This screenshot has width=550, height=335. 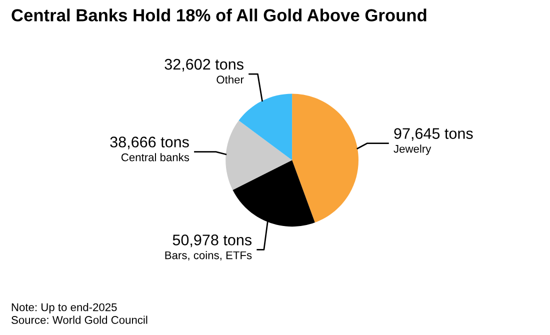 What do you see at coordinates (433, 134) in the screenshot?
I see `data-label: 97,645 tons` at bounding box center [433, 134].